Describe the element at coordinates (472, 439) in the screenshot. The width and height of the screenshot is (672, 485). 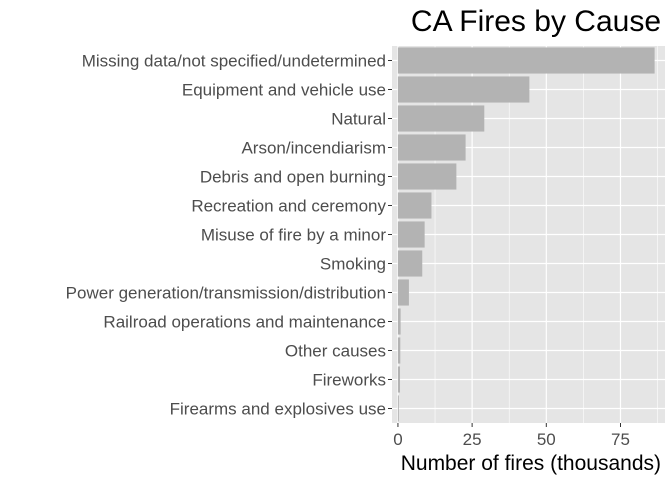
I see `x-tick-label: 25` at that location.